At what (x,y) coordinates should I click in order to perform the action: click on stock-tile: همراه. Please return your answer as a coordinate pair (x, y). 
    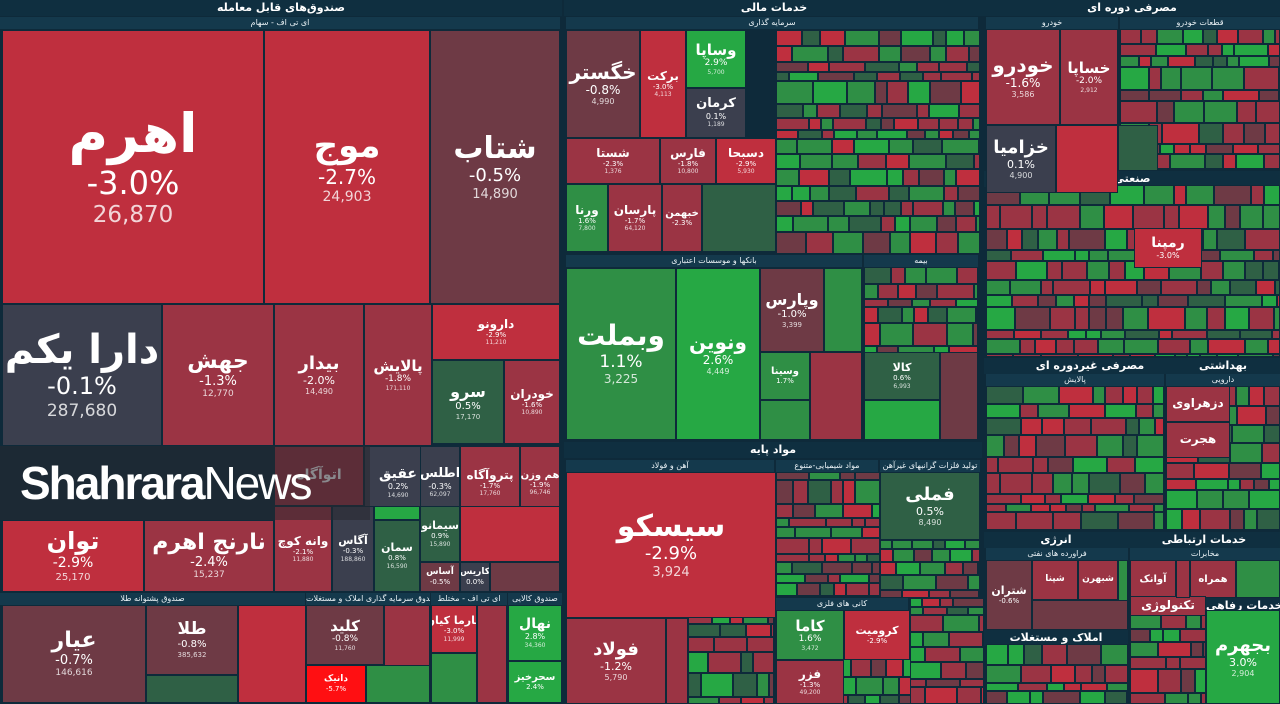
    Looking at the image, I should click on (1213, 579).